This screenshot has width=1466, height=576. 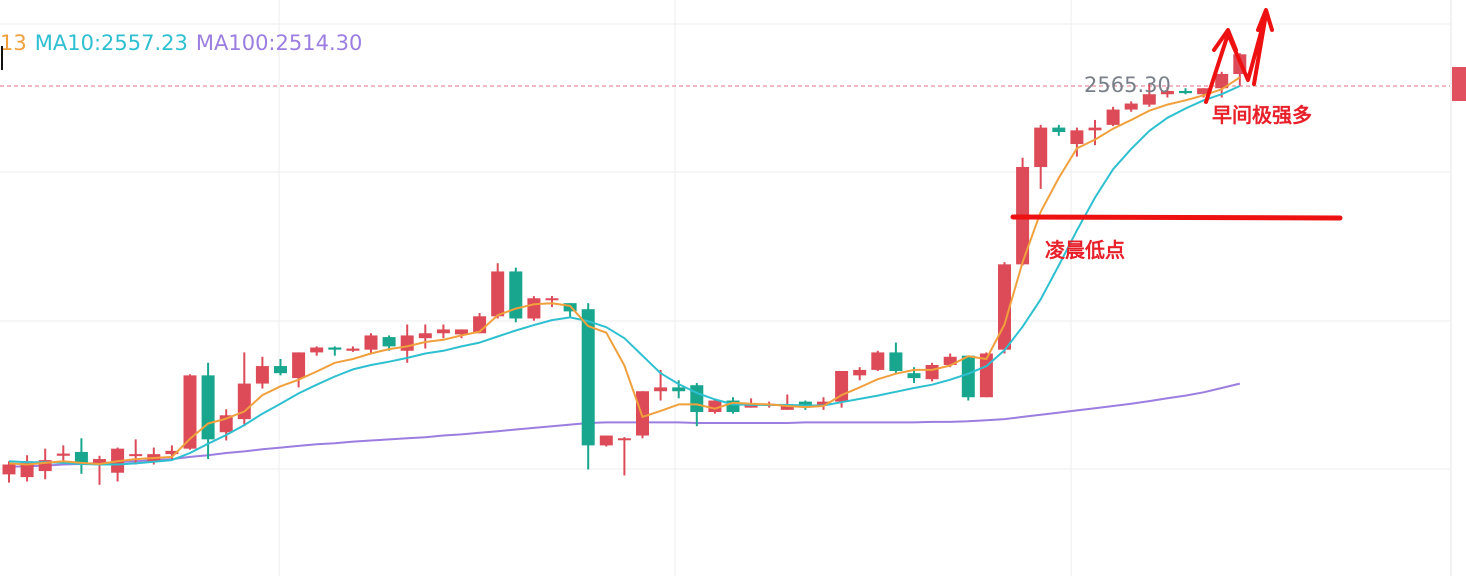 What do you see at coordinates (1239, 56) in the screenshot?
I see `projection-arrows` at bounding box center [1239, 56].